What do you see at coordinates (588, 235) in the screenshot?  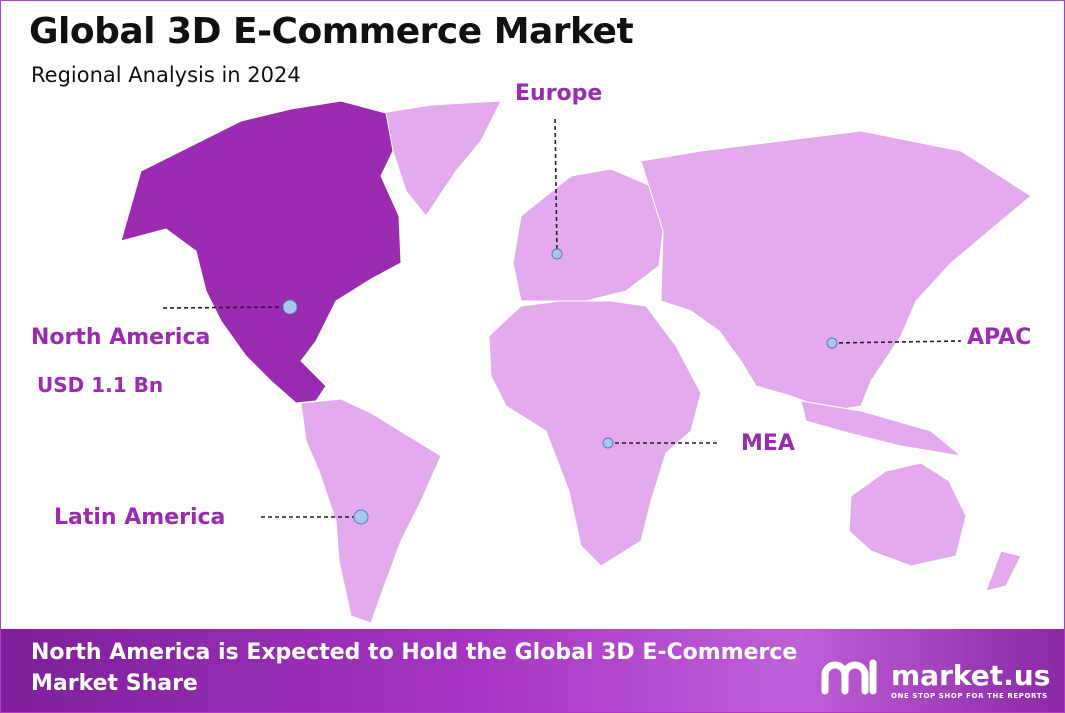 I see `europe` at bounding box center [588, 235].